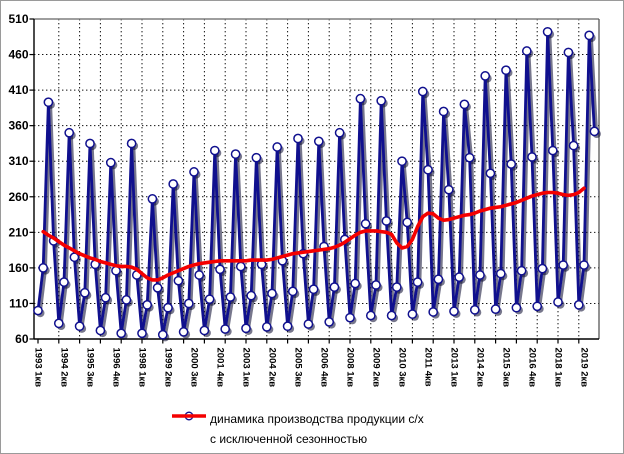 The image size is (624, 454). What do you see at coordinates (64, 368) in the screenshot?
I see `x-tick-label: 1994 2кв` at bounding box center [64, 368].